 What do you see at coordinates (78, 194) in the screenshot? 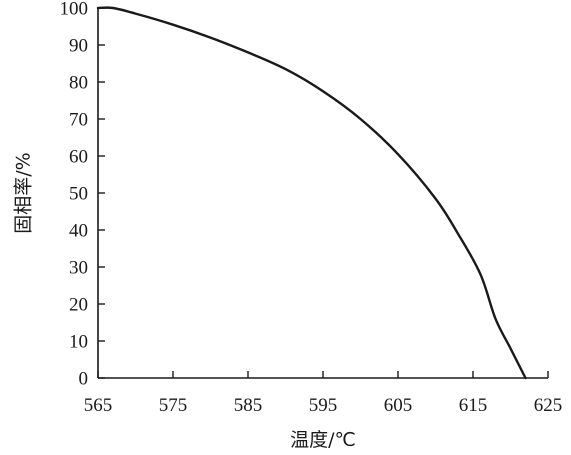
I see `y-tick-label: 50` at bounding box center [78, 194].